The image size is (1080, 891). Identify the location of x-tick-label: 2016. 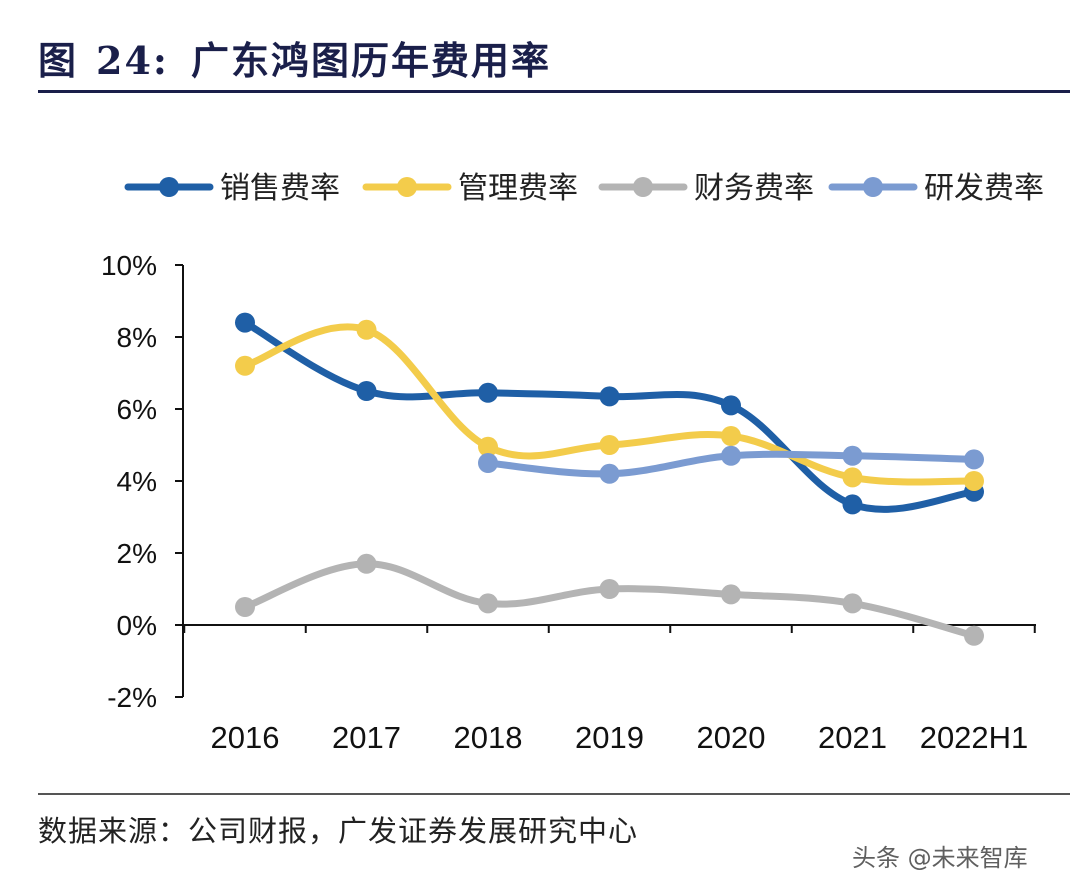
(245, 737).